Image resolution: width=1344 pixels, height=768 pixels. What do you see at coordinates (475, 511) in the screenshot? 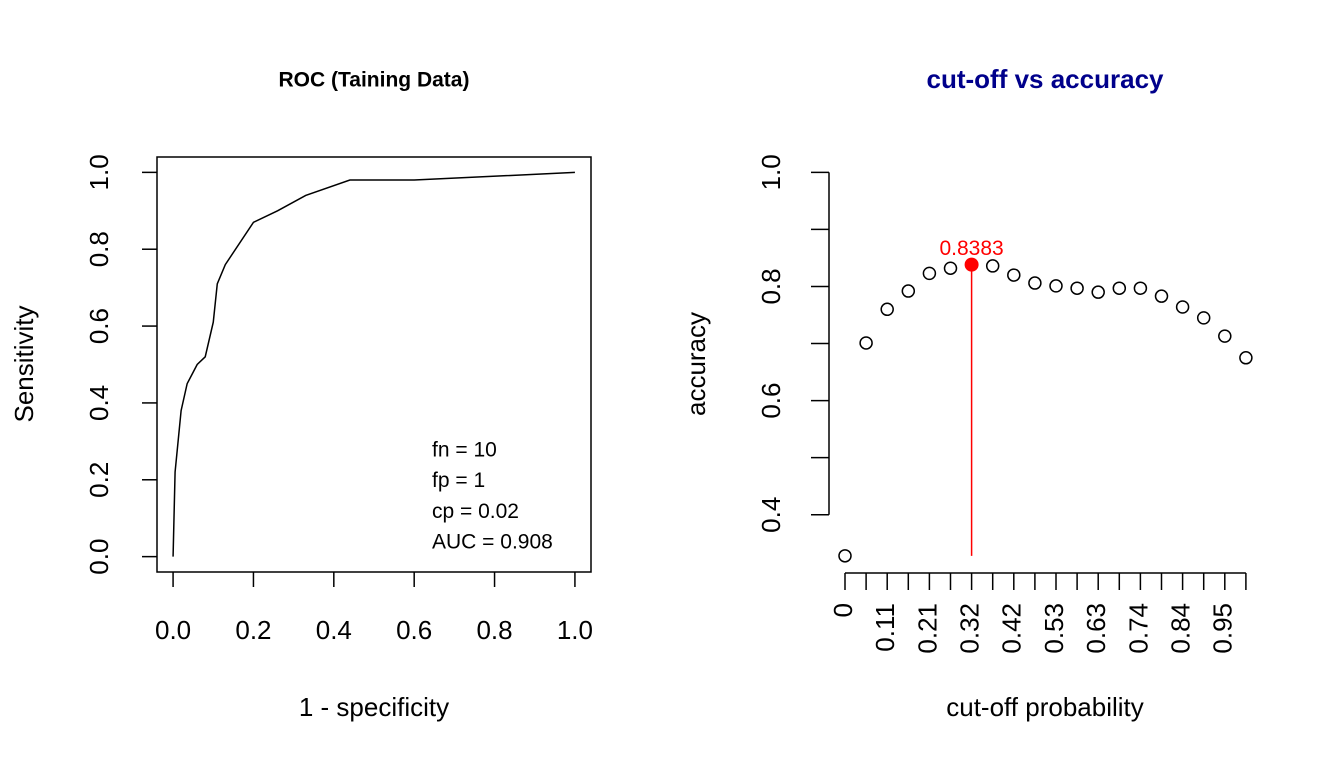
I see `annotation: cp = 0.02` at bounding box center [475, 511].